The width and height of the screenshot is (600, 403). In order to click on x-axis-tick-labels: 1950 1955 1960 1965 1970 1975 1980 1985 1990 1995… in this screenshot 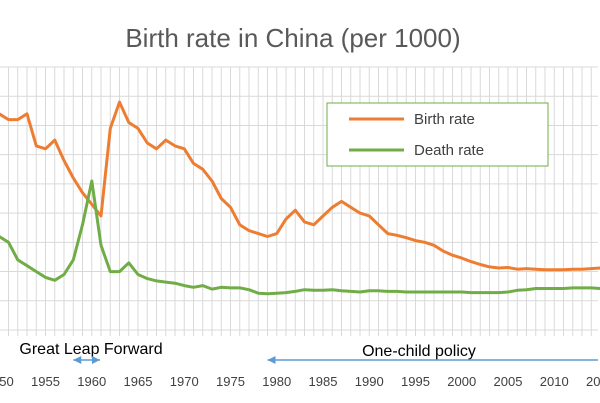, I will do `click(300, 381)`.